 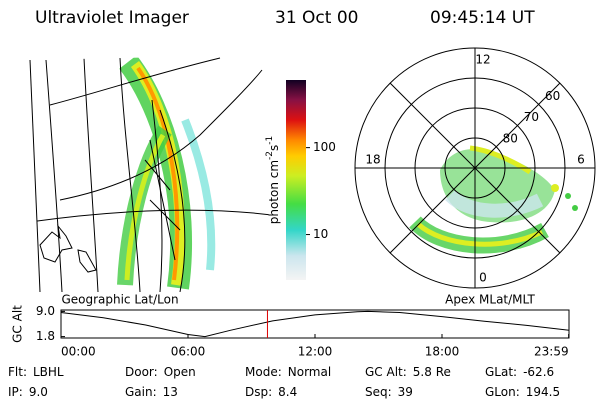 I want to click on colorbar-label-text: photon cm, so click(x=274, y=192).